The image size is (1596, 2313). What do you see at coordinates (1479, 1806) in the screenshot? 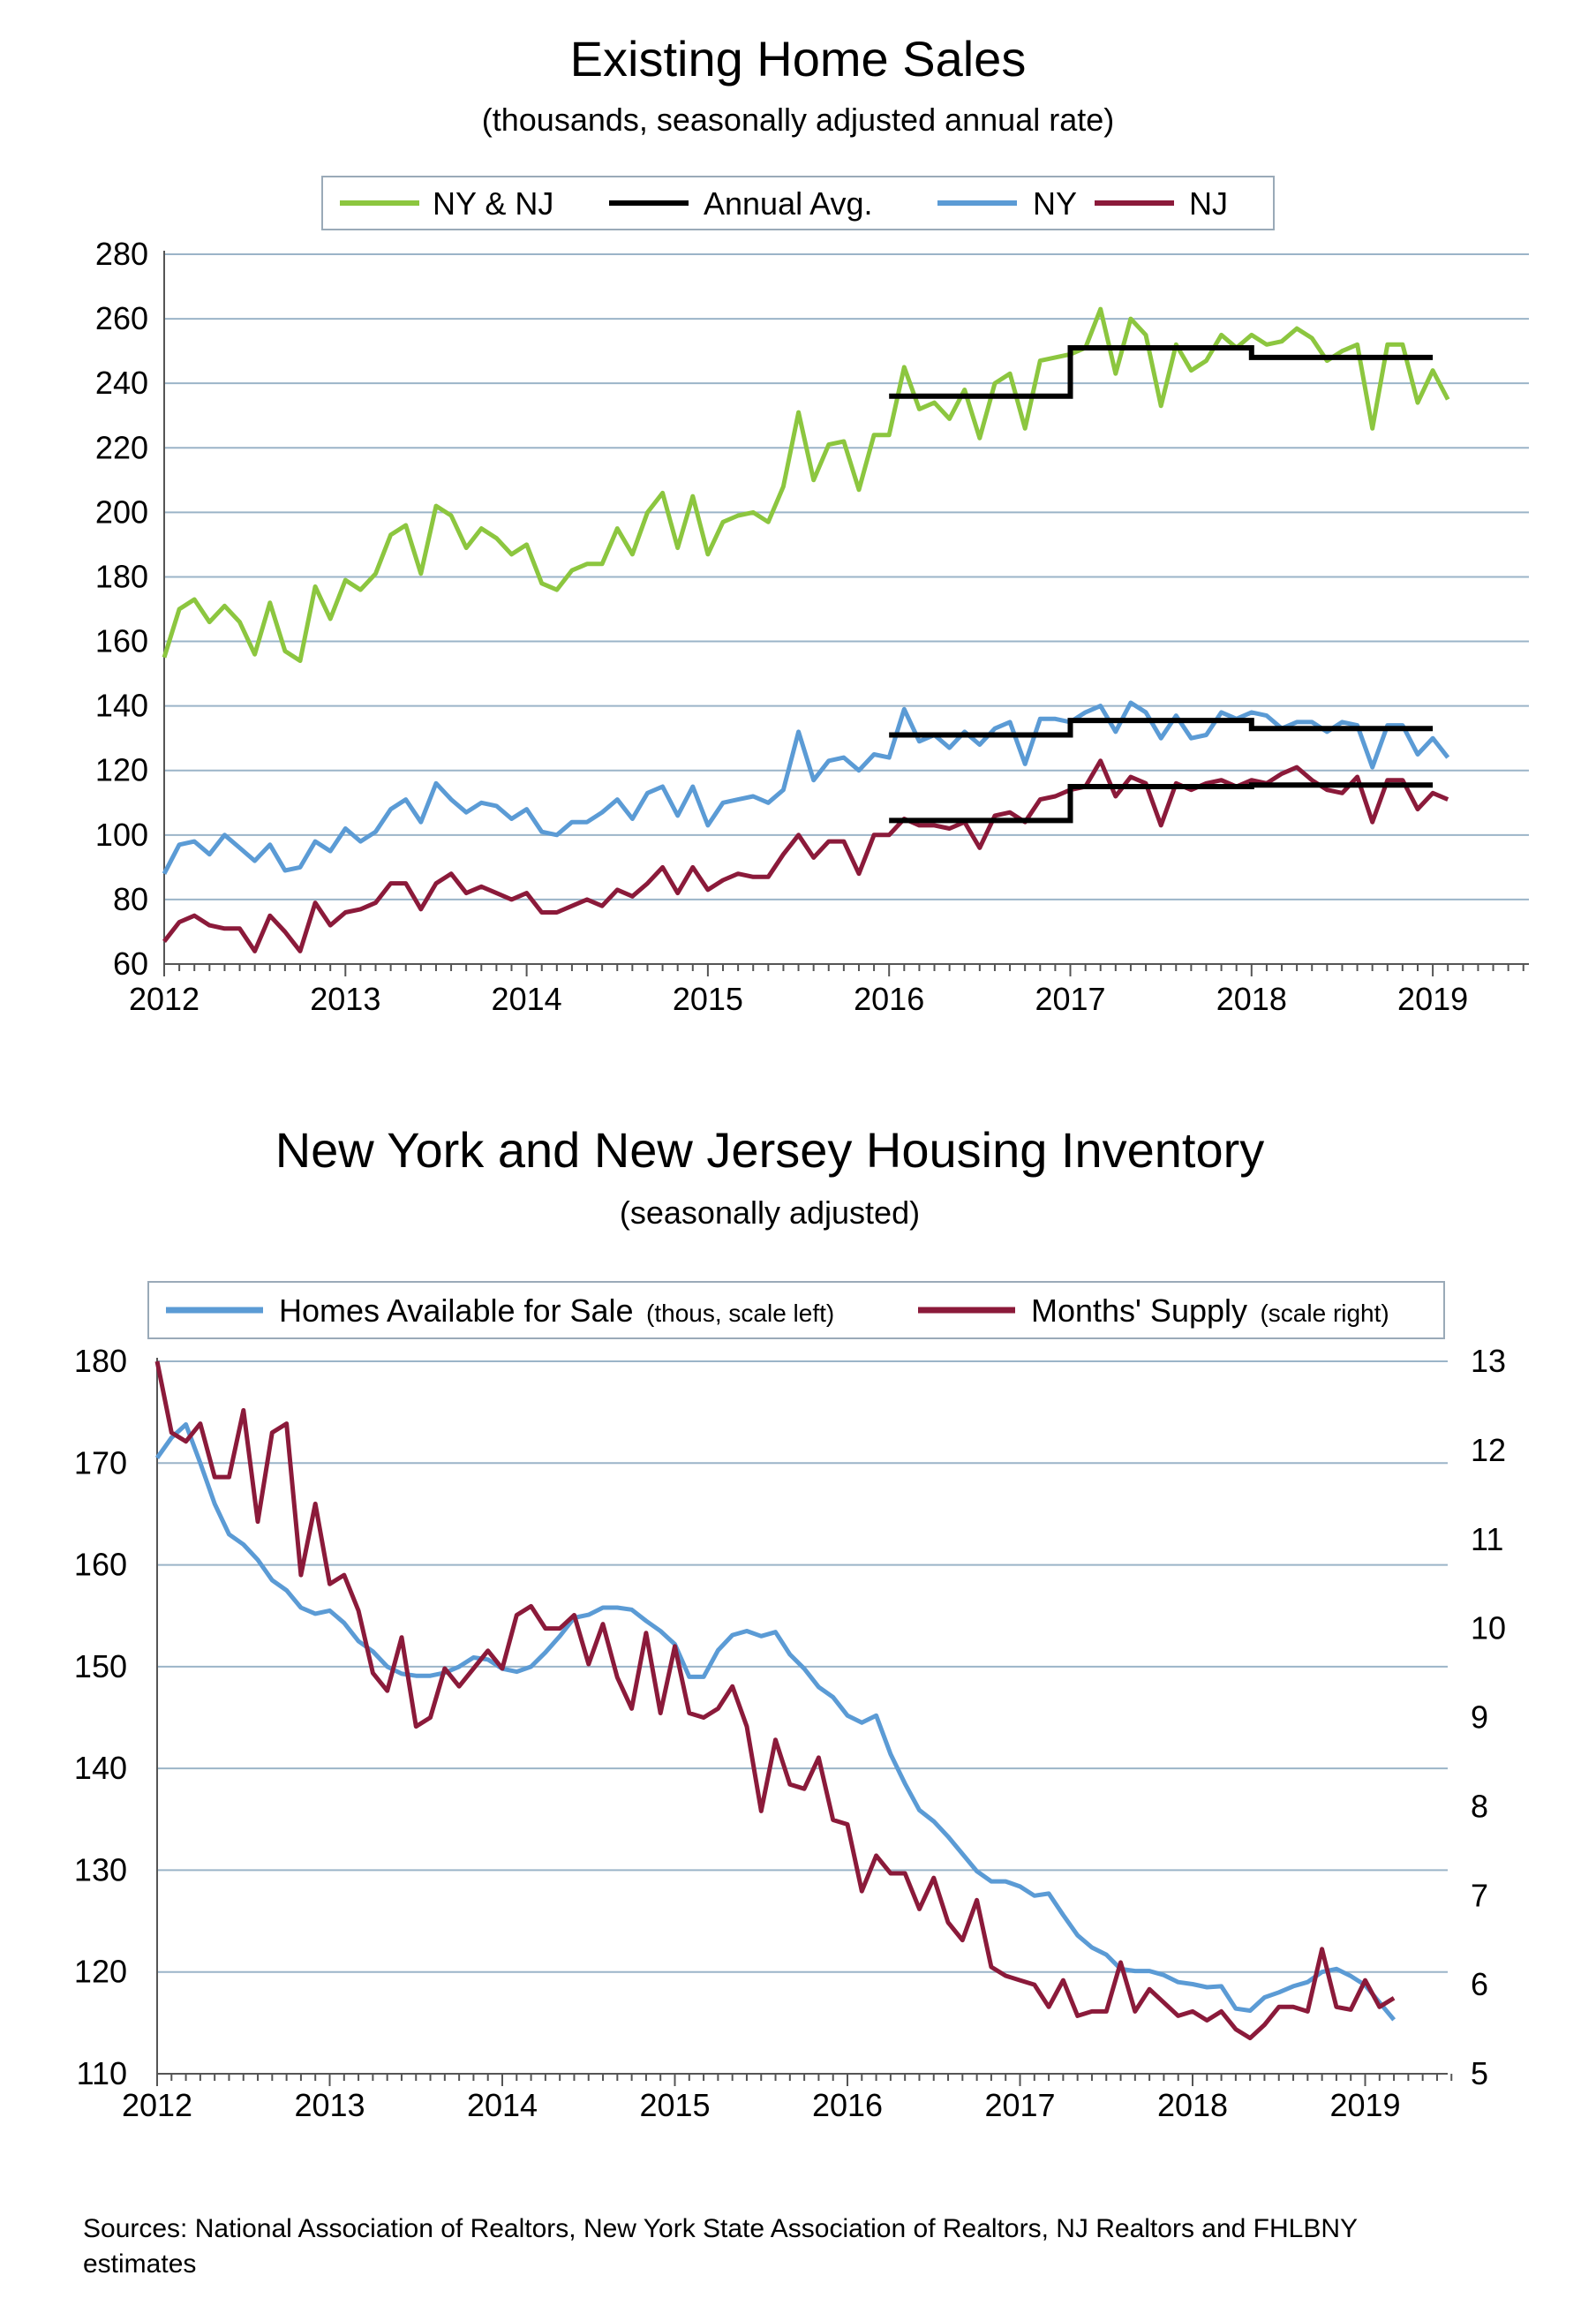
I see `y2-tick-label: 8` at bounding box center [1479, 1806].